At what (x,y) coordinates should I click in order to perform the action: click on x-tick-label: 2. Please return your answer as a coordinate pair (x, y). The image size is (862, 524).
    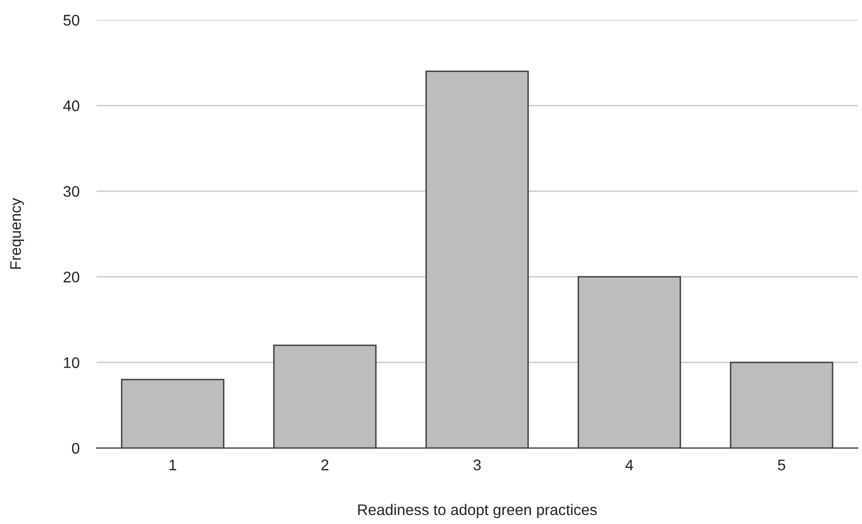
    Looking at the image, I should click on (324, 465).